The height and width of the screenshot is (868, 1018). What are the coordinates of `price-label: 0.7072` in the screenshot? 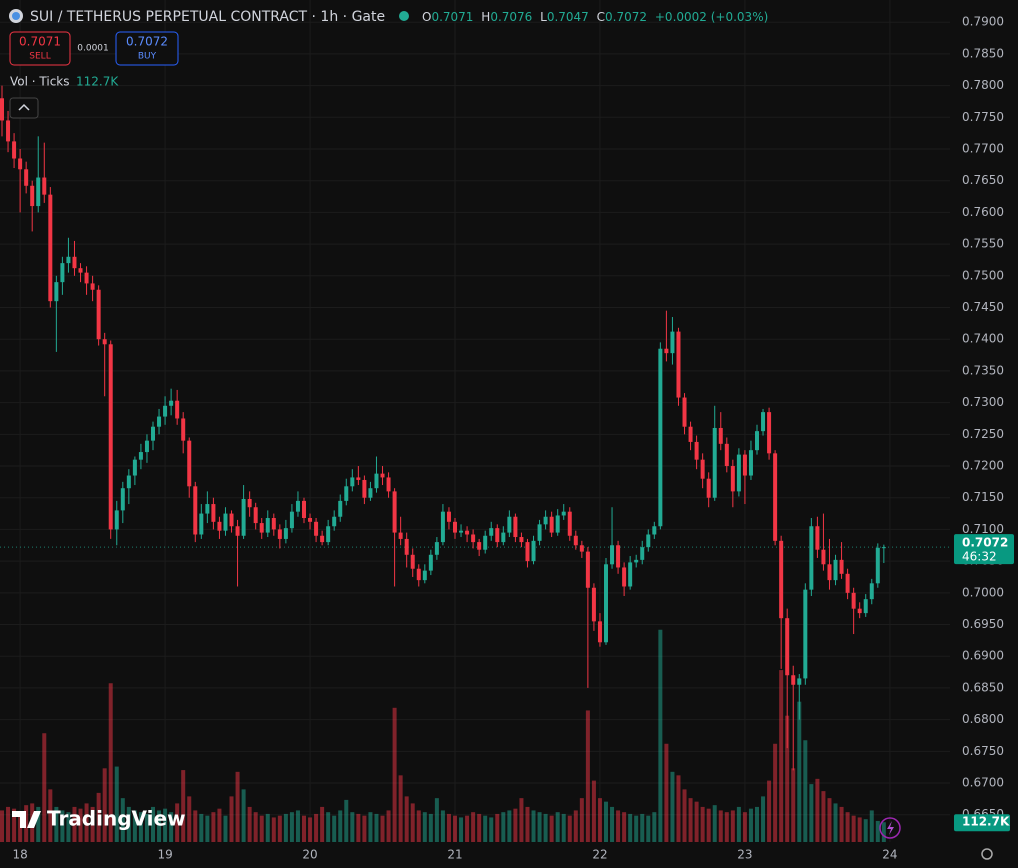 It's located at (985, 543).